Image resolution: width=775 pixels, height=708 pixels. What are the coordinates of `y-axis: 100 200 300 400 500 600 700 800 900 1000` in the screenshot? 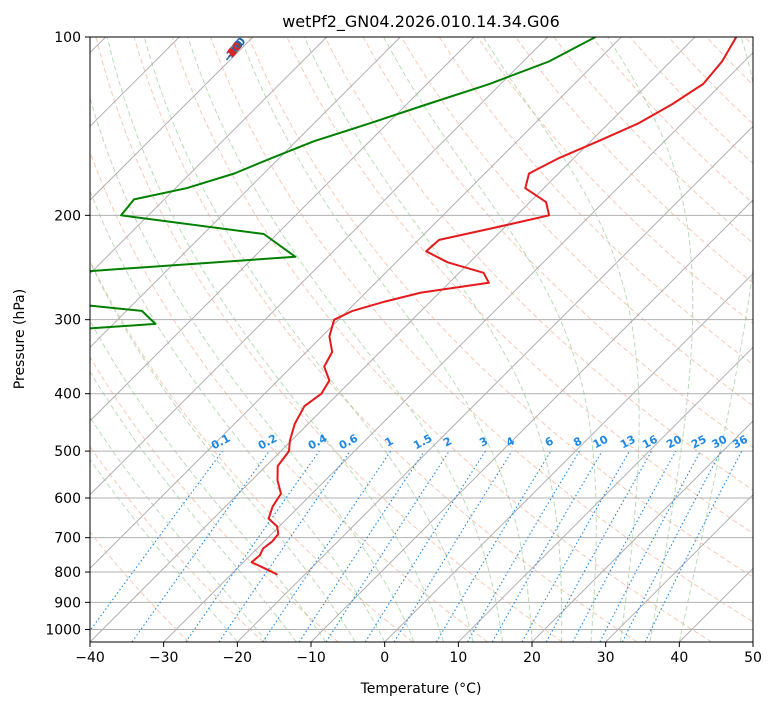 It's located at (67, 334).